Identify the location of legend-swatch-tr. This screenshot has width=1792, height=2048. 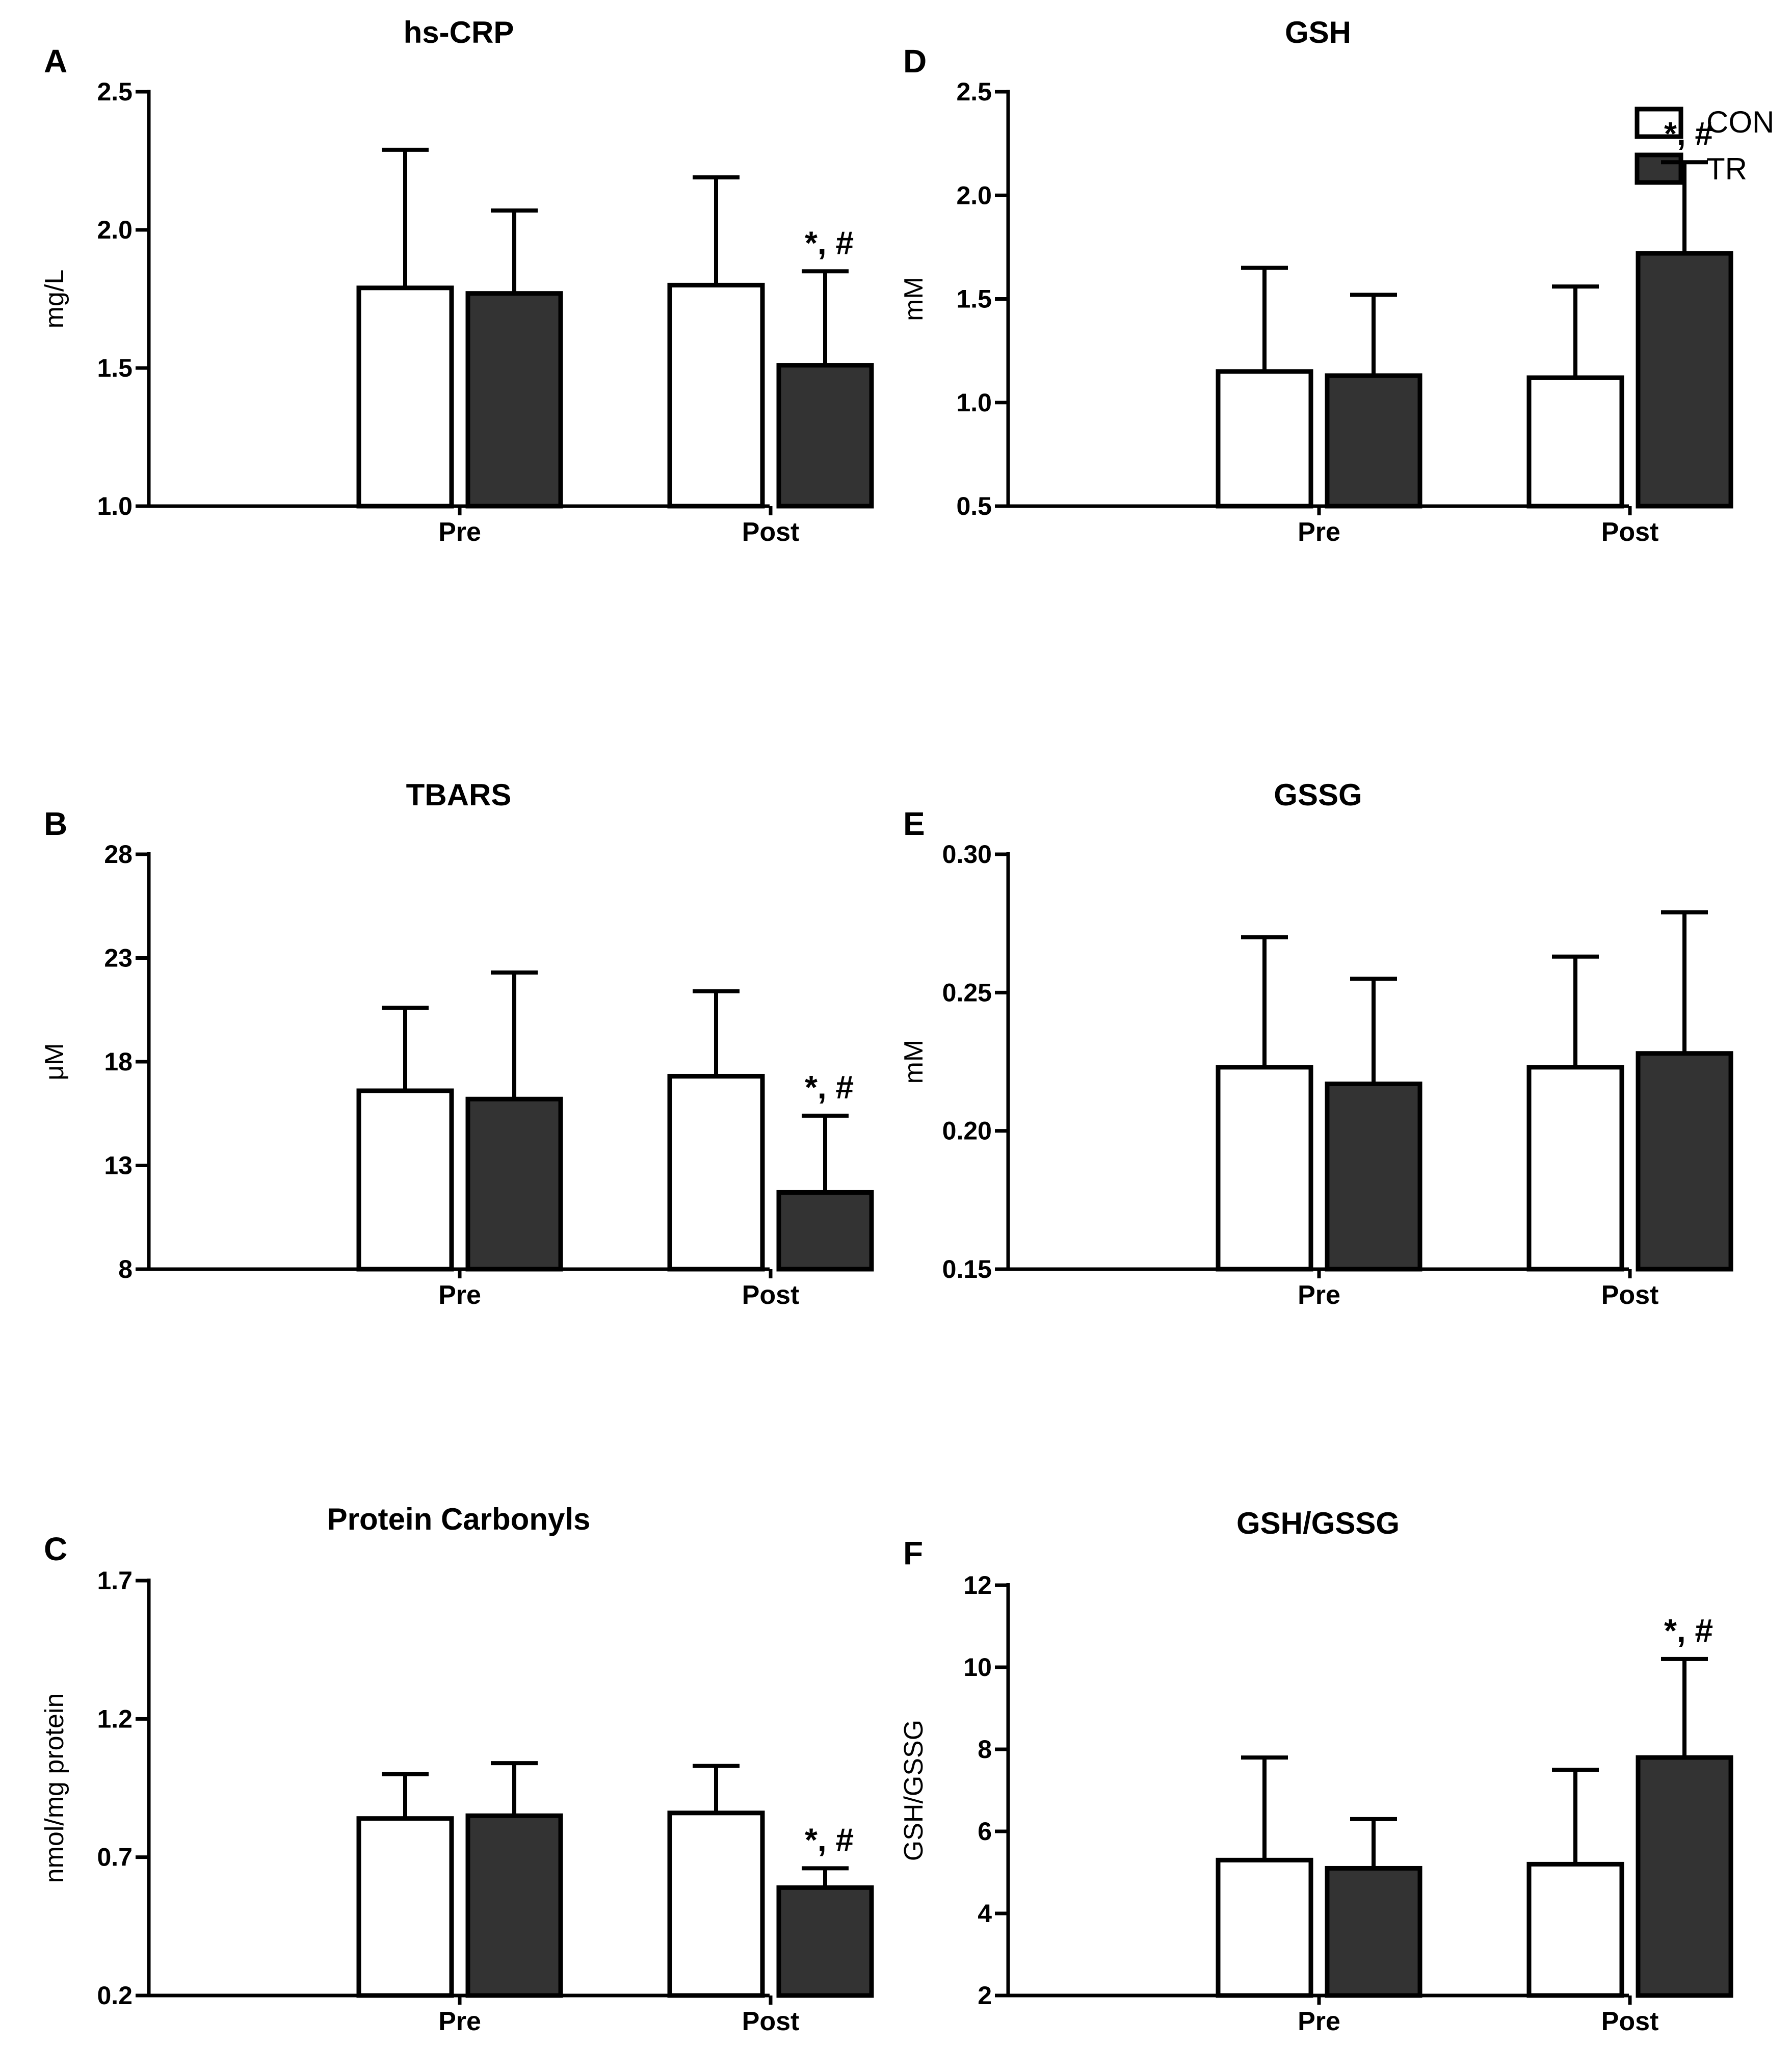
(1659, 168).